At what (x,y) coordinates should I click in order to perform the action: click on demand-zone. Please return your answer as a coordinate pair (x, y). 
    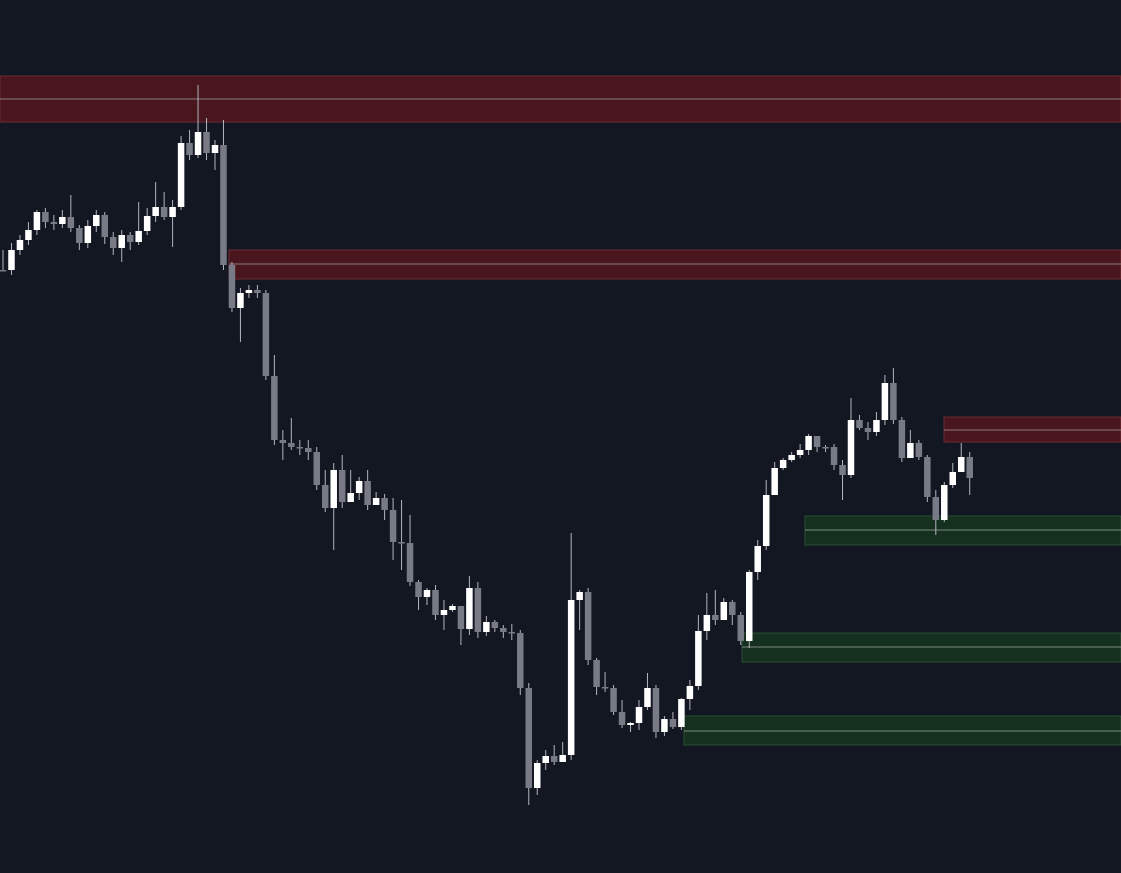
    Looking at the image, I should click on (902, 730).